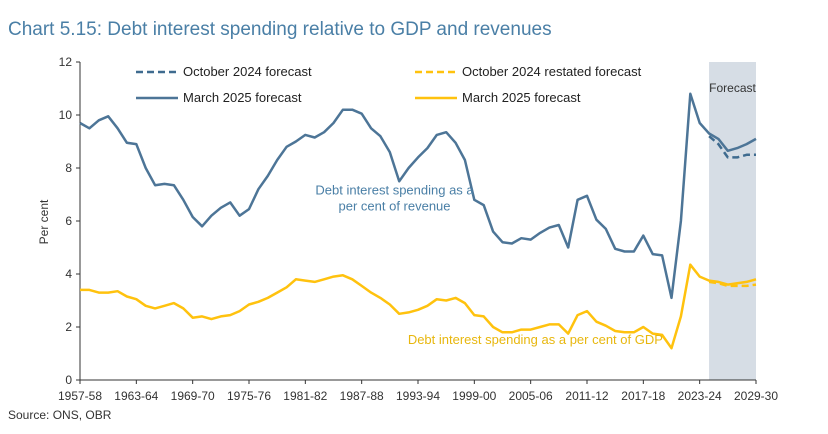 Image resolution: width=828 pixels, height=434 pixels. Describe the element at coordinates (44, 221) in the screenshot. I see `y-axis-label: Per cent` at that location.